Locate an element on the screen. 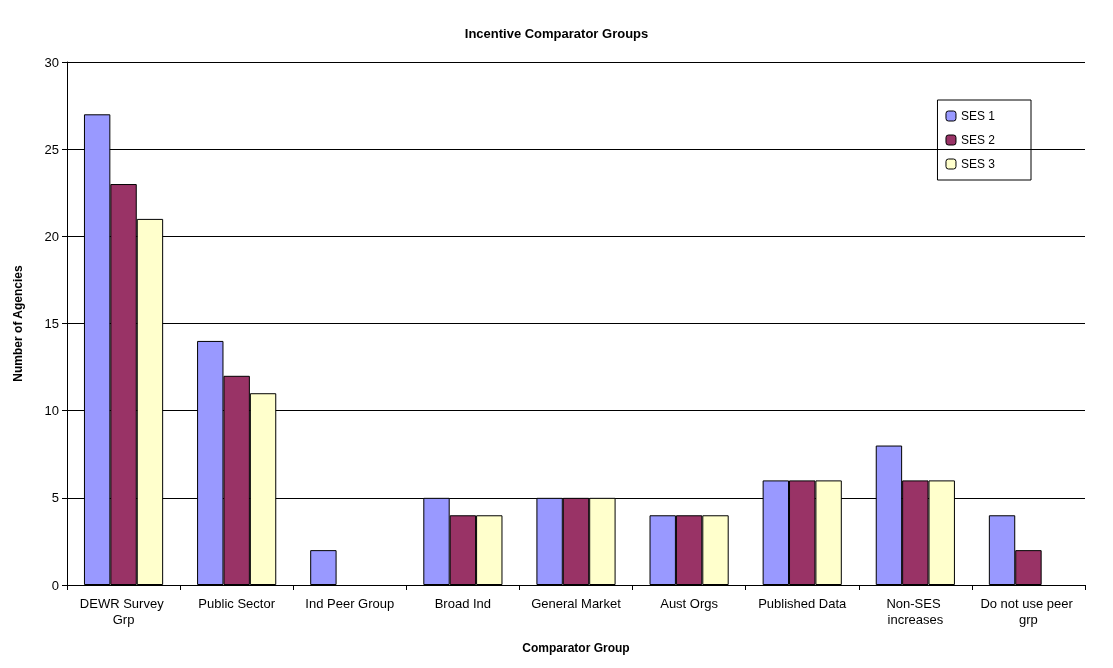  legend-label: SES 2 is located at coordinates (978, 140).